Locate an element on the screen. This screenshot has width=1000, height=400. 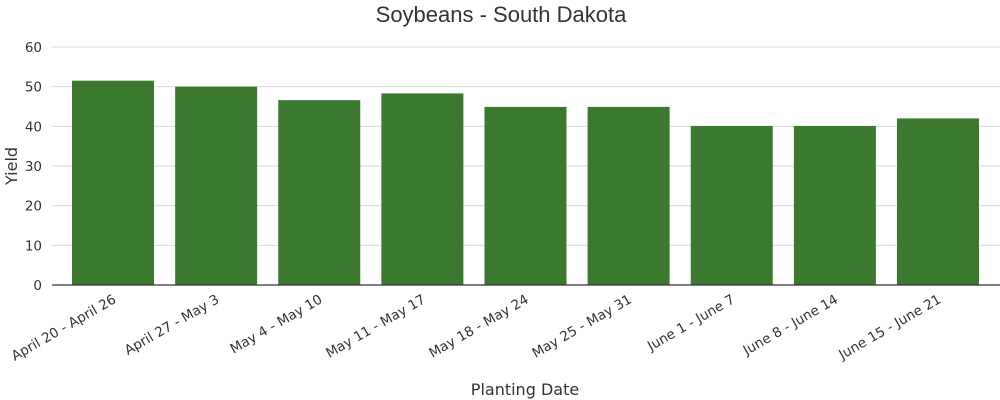
x-tick-label: June 15 - June 21 is located at coordinates (889, 328).